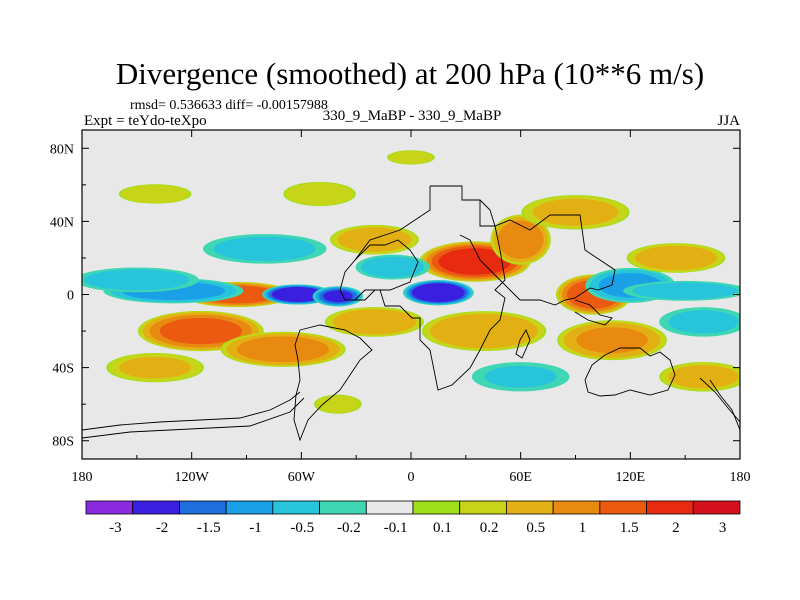 The image size is (800, 600). I want to click on colorbar-label: -0.5, so click(302, 528).